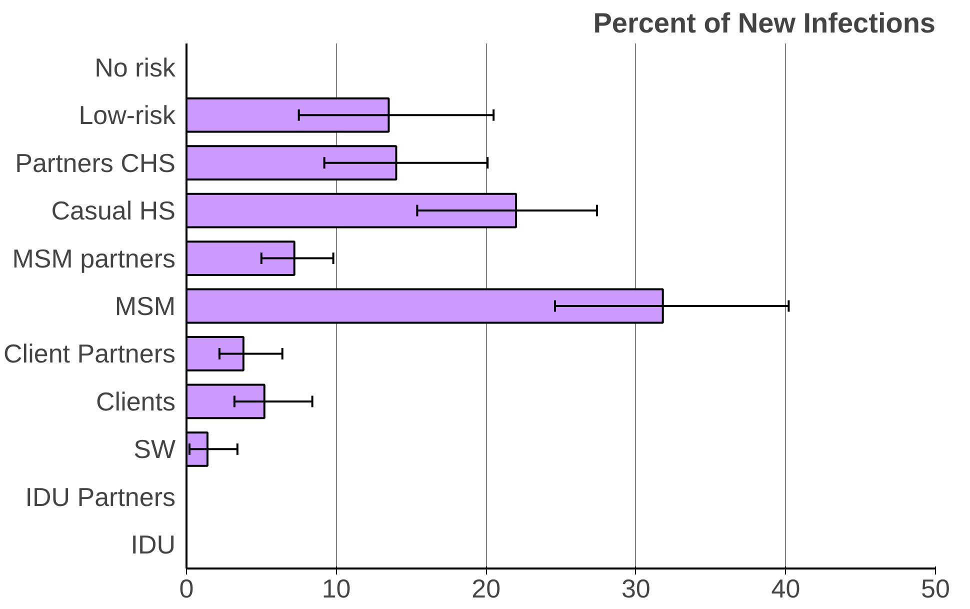  What do you see at coordinates (135, 67) in the screenshot?
I see `y-tick-label: No risk` at bounding box center [135, 67].